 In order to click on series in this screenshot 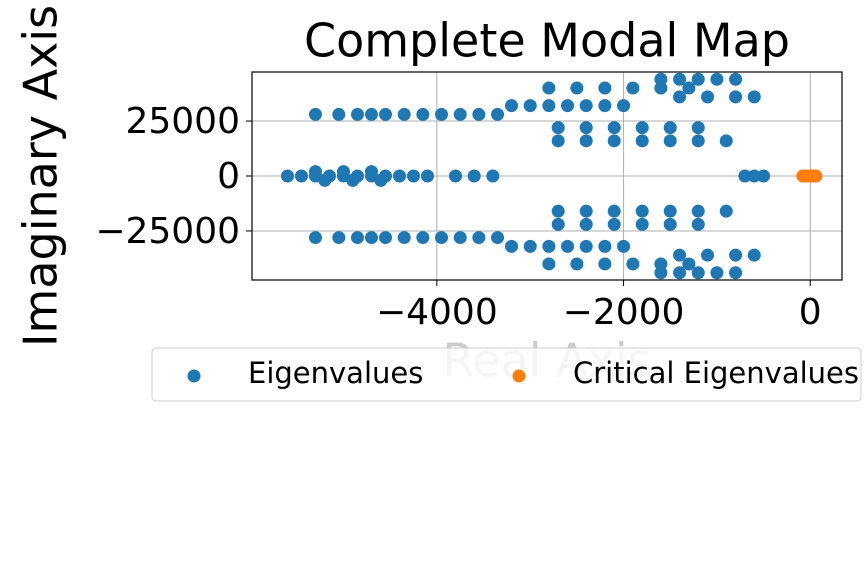, I will do `click(809, 176)`.